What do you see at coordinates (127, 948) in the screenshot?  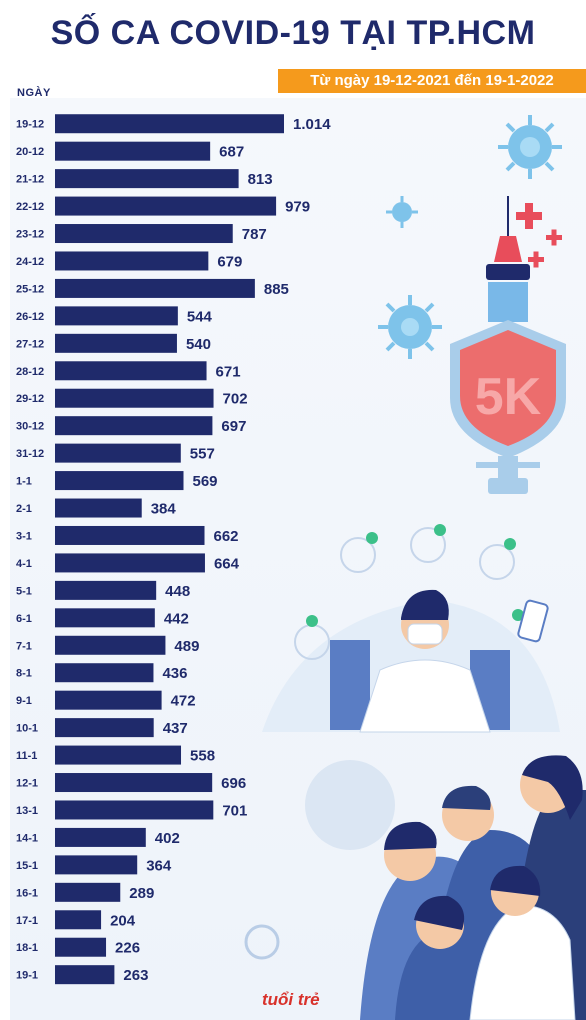 I see `value-label: 226` at bounding box center [127, 948].